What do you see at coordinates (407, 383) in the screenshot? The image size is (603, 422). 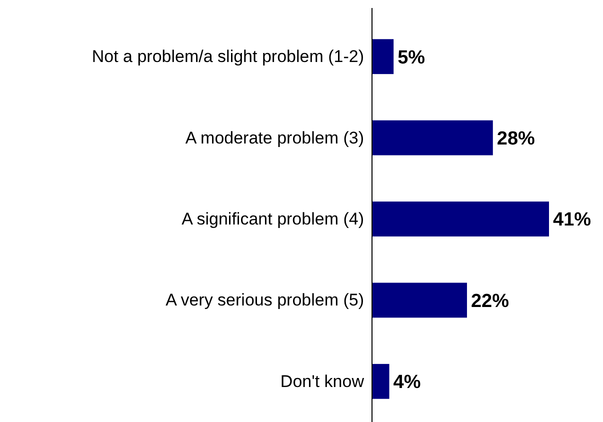 I see `data-label: 4%` at bounding box center [407, 383].